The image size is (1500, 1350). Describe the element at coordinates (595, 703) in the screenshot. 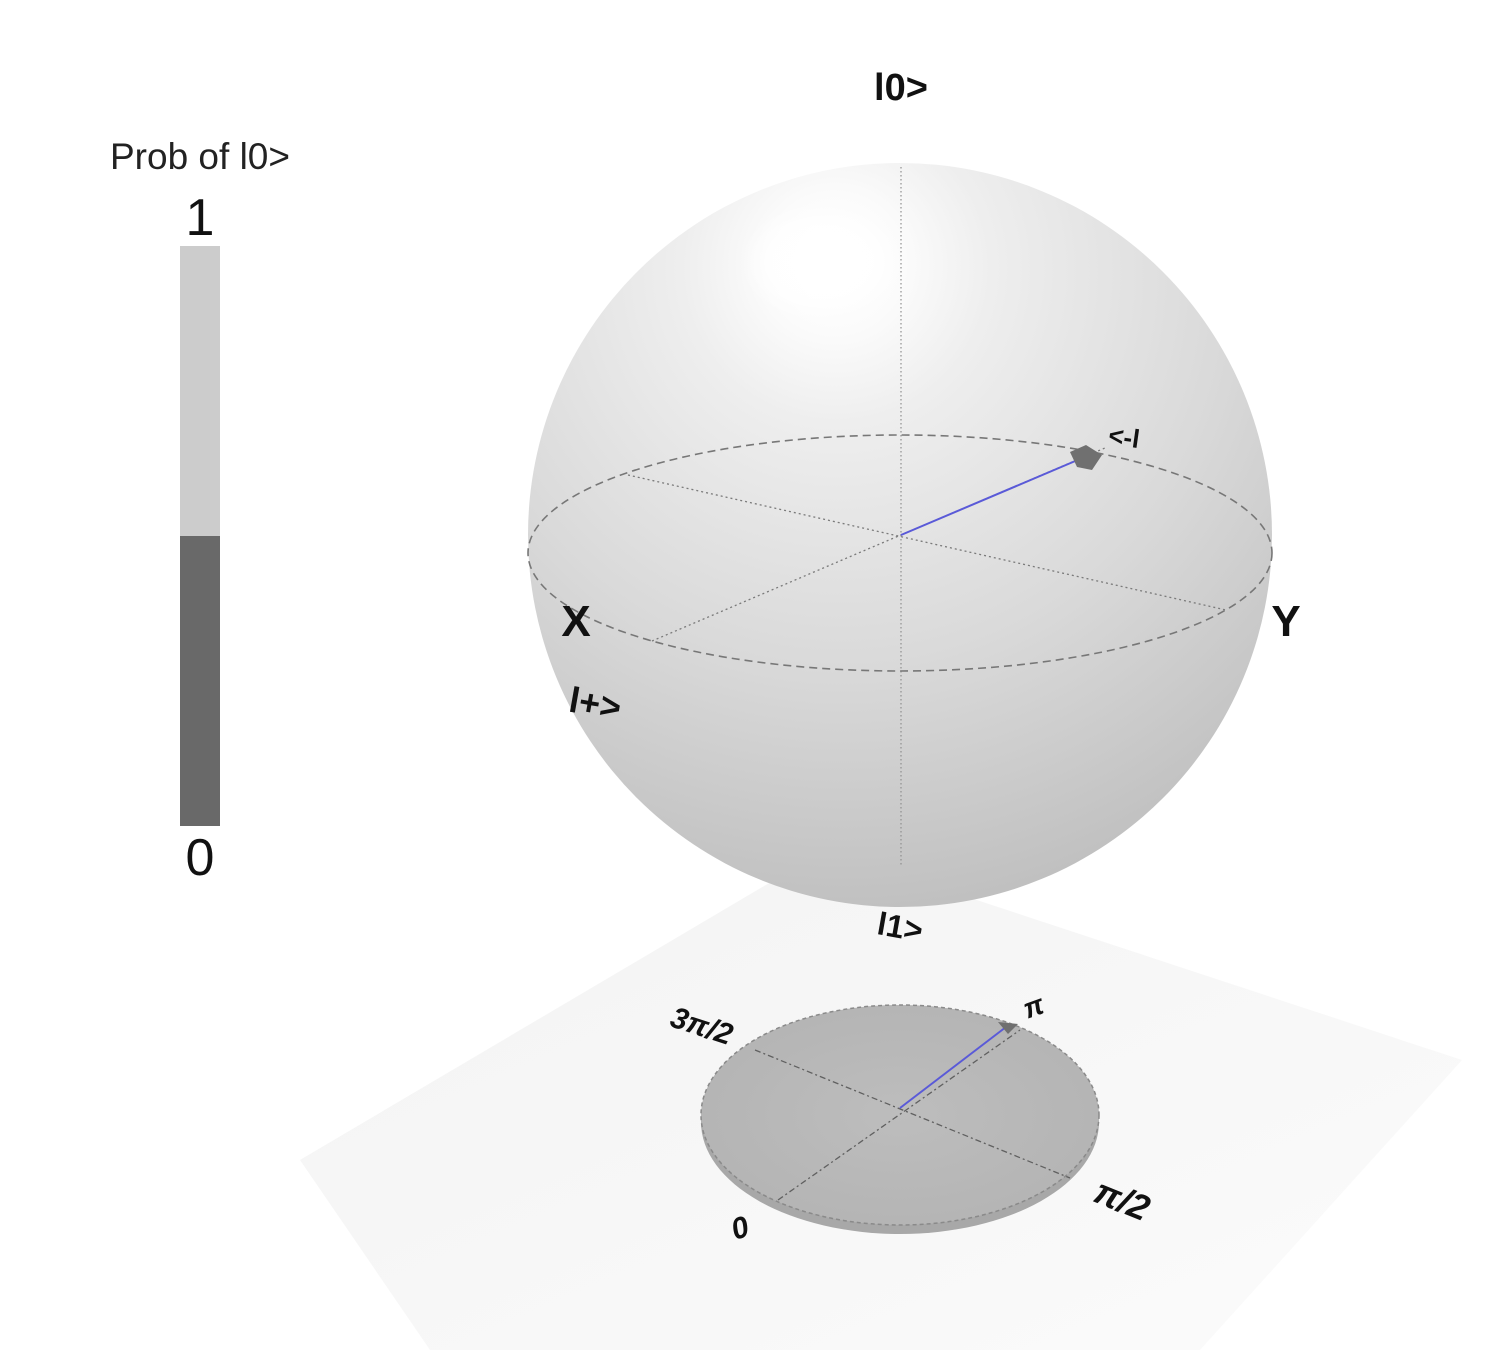

I see `sphere-label-ket-plus: l+>` at that location.